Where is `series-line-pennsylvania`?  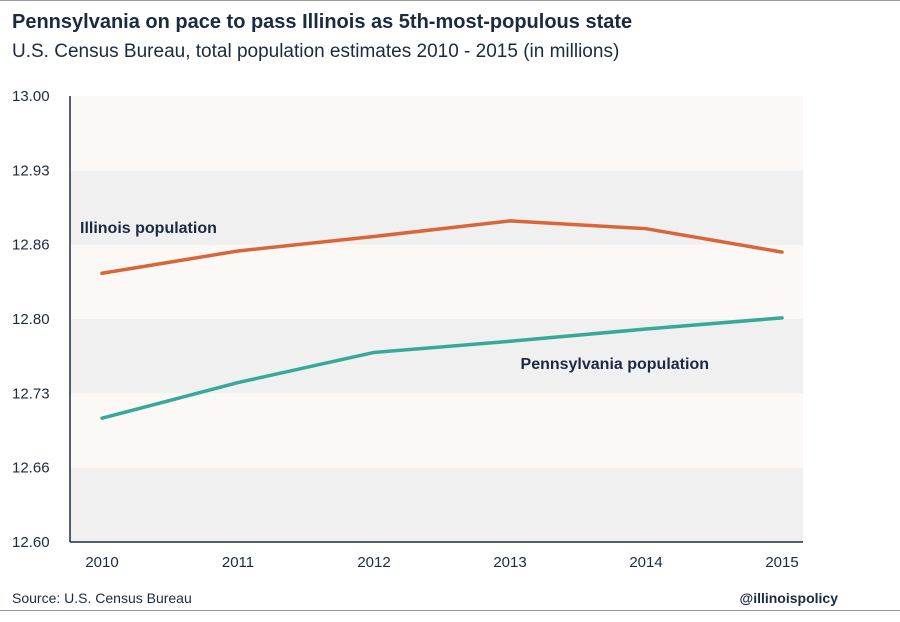 series-line-pennsylvania is located at coordinates (442, 368).